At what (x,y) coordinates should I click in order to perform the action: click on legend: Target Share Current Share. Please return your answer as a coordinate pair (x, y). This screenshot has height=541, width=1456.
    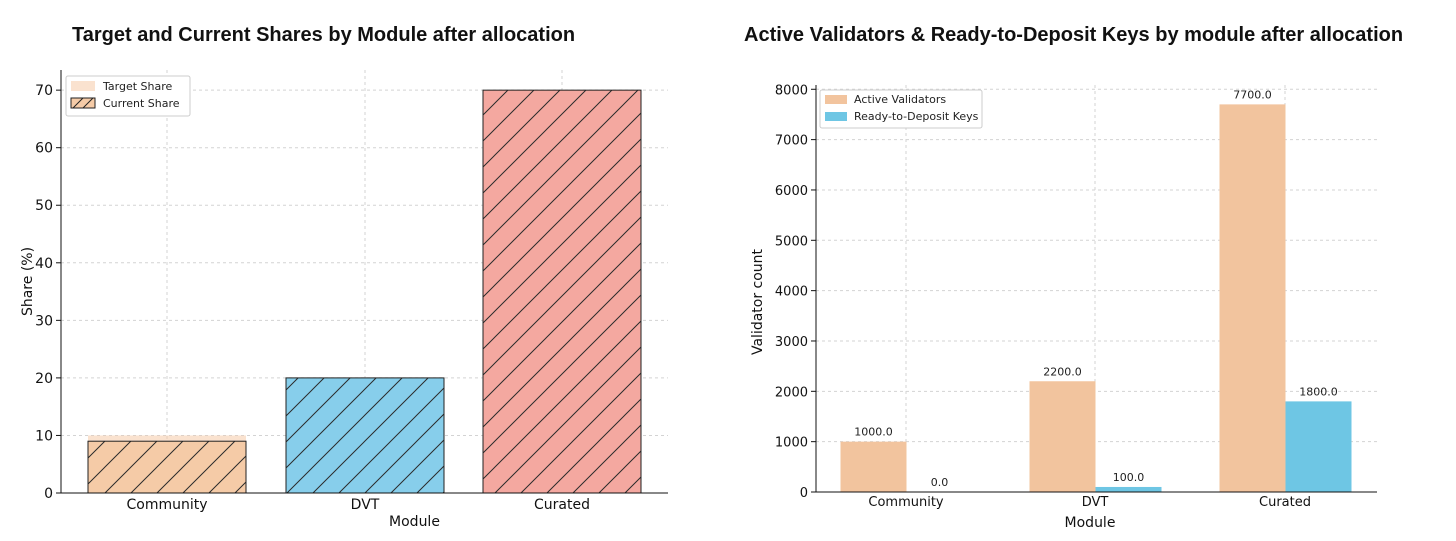
    Looking at the image, I should click on (128, 96).